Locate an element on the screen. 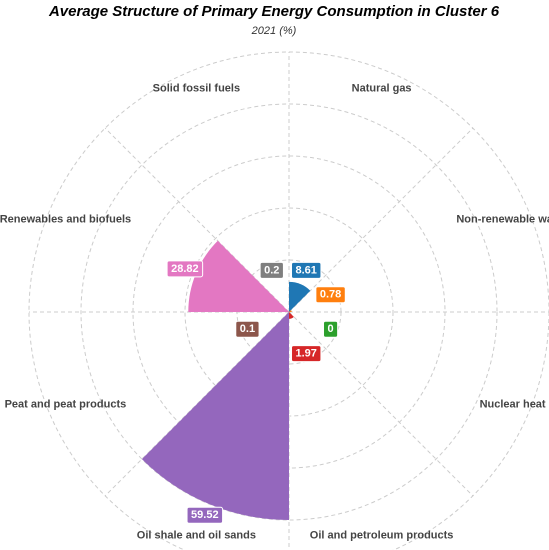  category-label: Oil and petroleum products is located at coordinates (382, 535).